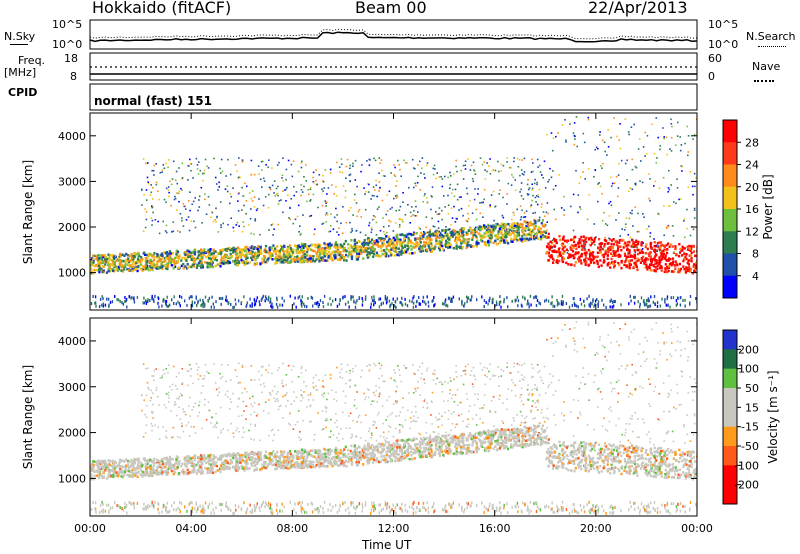  I want to click on nsky-tick-bottom: 10^0, so click(67, 44).